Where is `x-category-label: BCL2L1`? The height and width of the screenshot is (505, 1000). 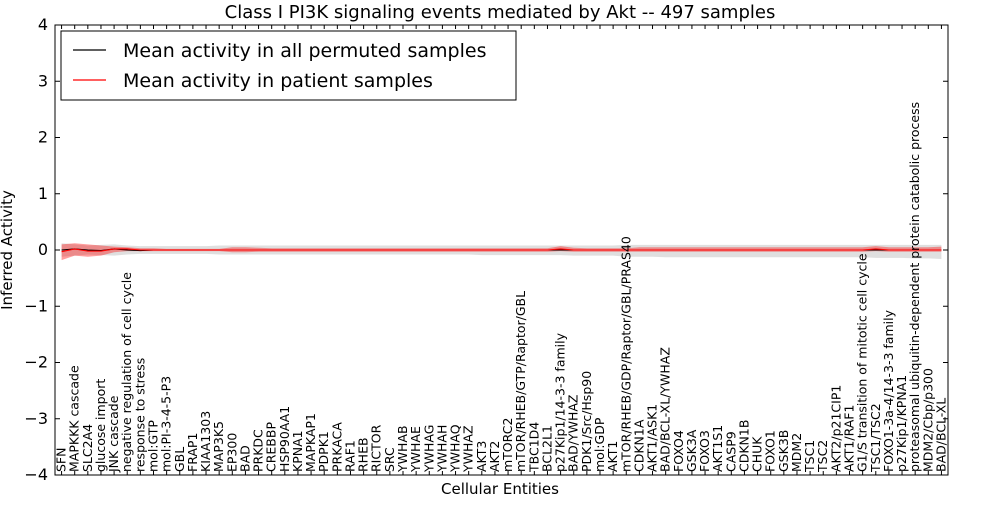 x-category-label: BCL2L1 is located at coordinates (547, 448).